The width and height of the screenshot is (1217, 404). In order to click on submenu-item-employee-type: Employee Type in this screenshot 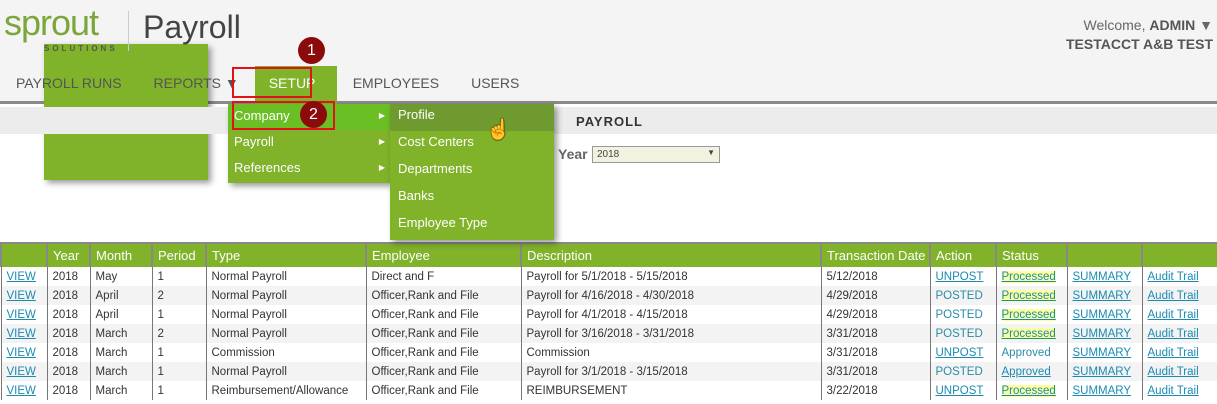, I will do `click(443, 222)`.